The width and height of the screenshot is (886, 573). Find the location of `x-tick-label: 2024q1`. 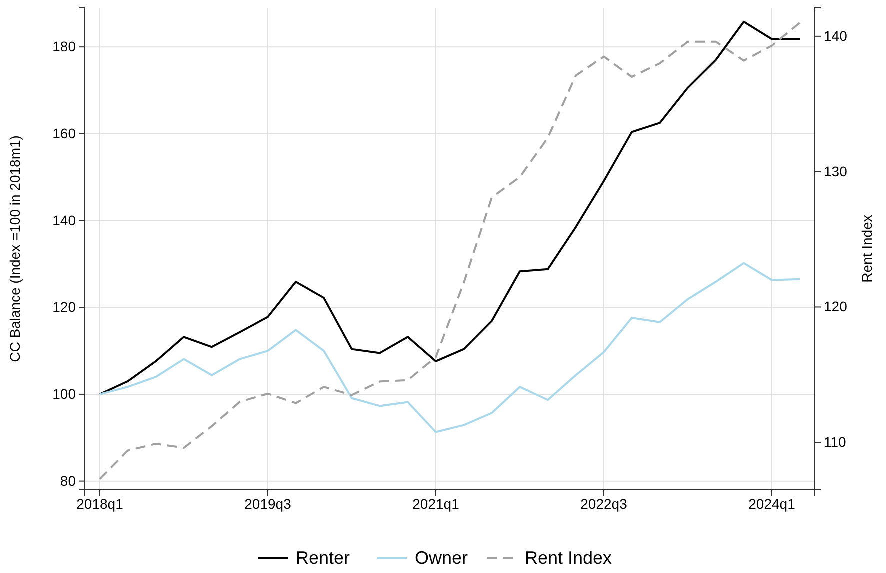

x-tick-label: 2024q1 is located at coordinates (772, 504).